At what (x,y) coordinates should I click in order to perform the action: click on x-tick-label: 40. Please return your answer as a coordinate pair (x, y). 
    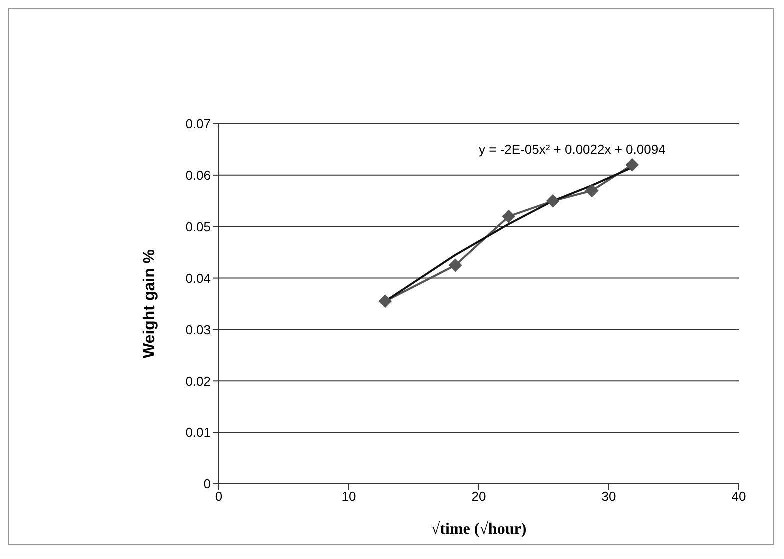
    Looking at the image, I should click on (739, 496).